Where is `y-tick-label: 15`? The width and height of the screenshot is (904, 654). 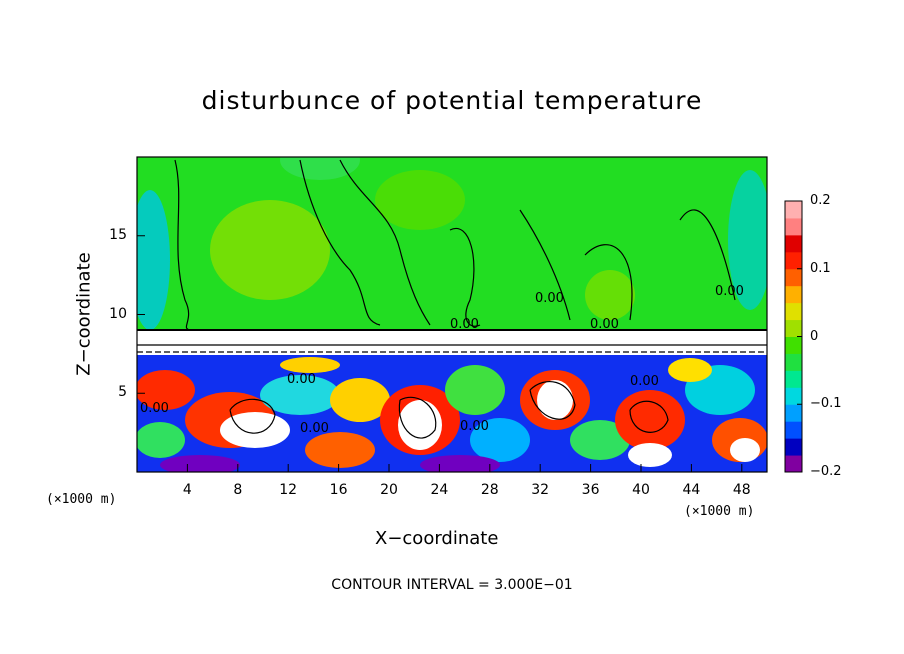 y-tick-label: 15 is located at coordinates (118, 234).